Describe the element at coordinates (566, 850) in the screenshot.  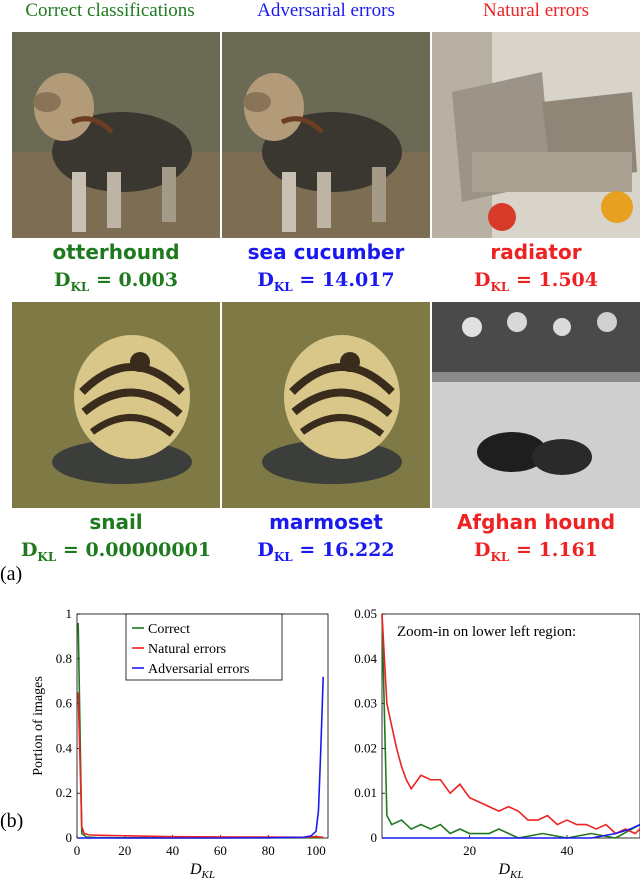
I see `chart-2-xtick-label: 40` at that location.